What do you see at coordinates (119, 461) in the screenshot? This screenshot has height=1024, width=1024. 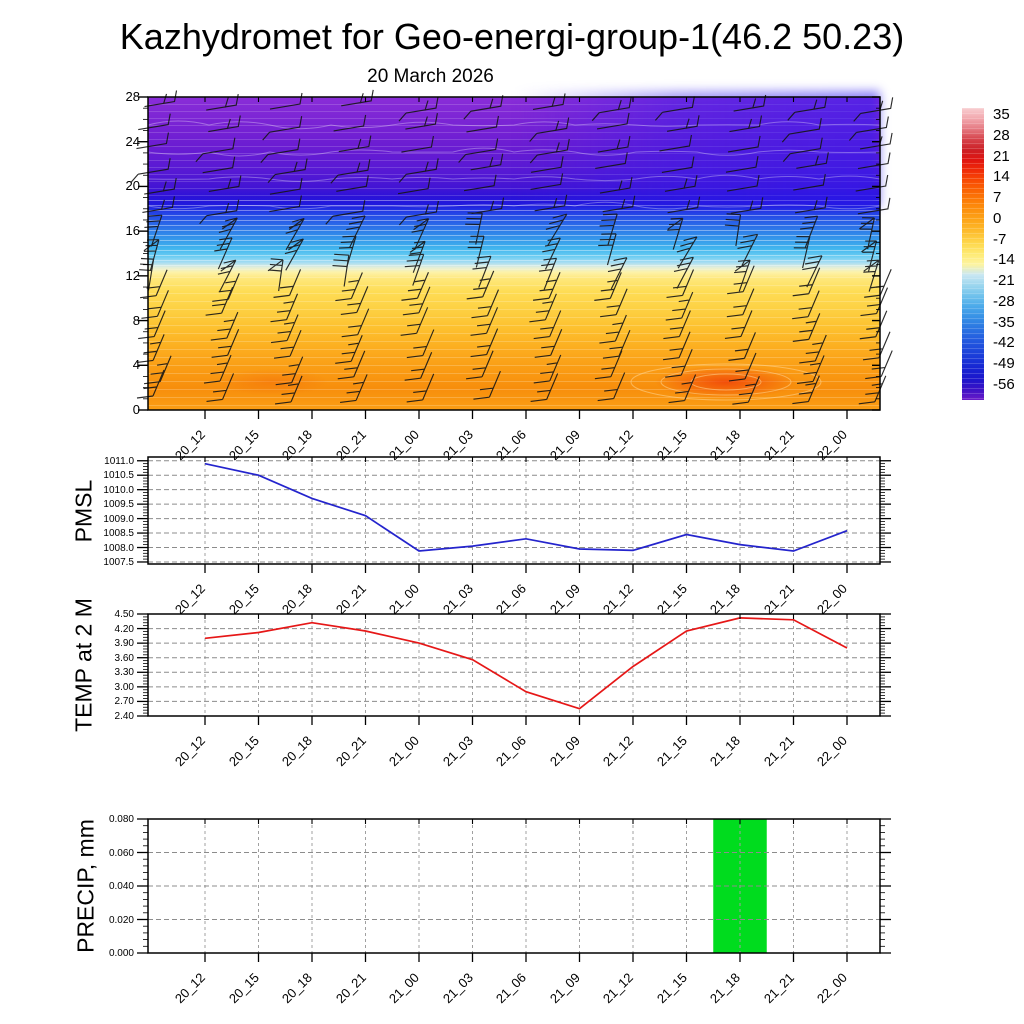 I see `y-tick-label: 1011.0` at bounding box center [119, 461].